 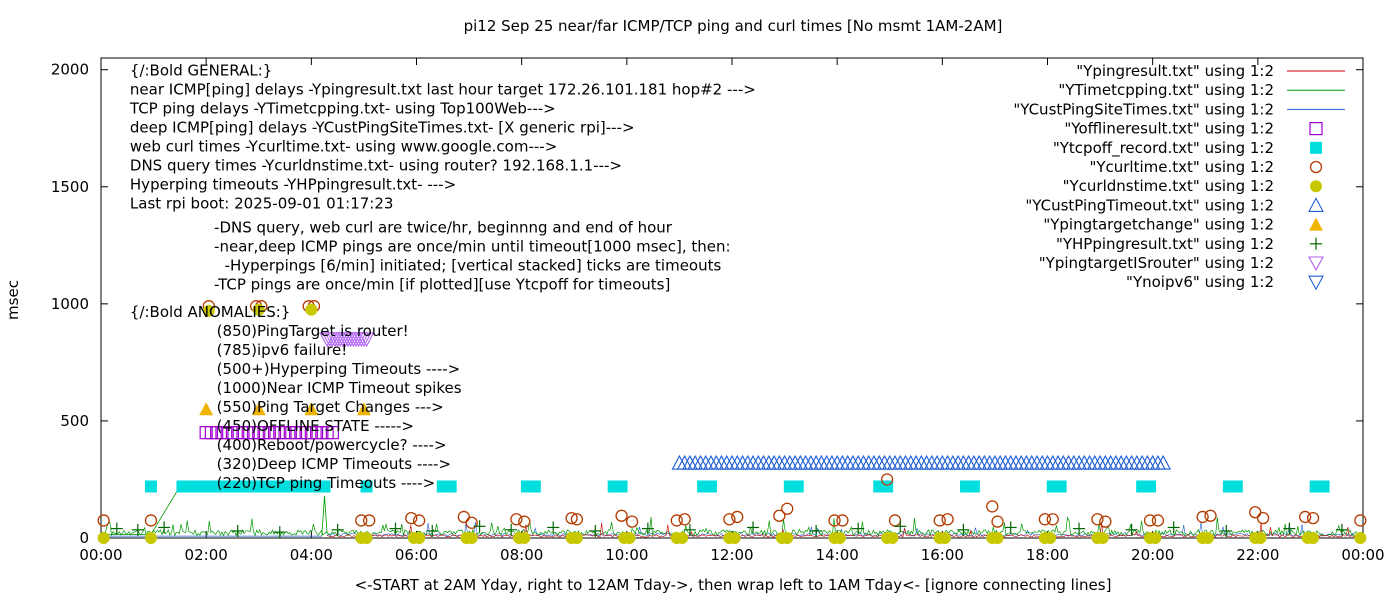 I want to click on legend-label: "Ycurltime.txt" using 1:2, so click(x=1181, y=167).